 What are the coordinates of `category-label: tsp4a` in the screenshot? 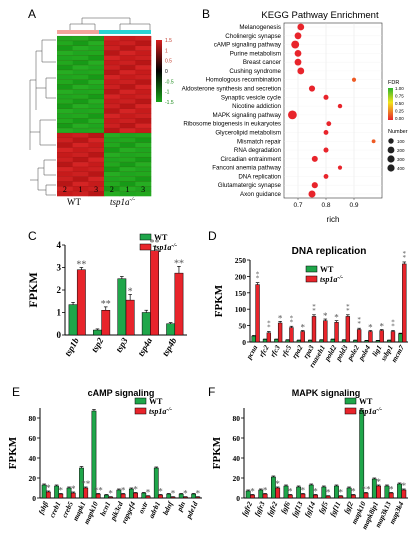 It's located at (145, 347).